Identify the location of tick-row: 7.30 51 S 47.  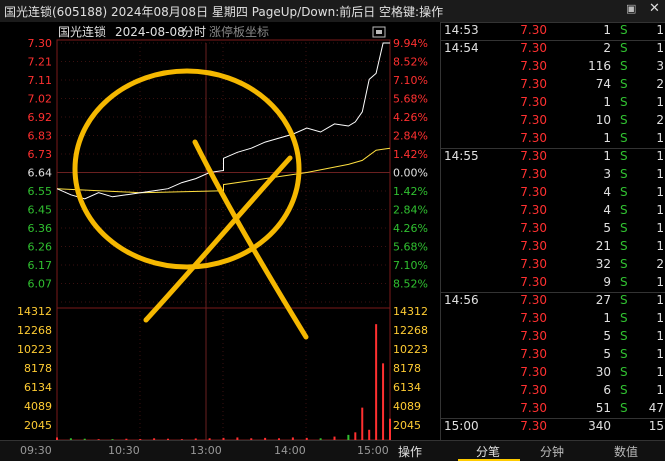
(553, 409).